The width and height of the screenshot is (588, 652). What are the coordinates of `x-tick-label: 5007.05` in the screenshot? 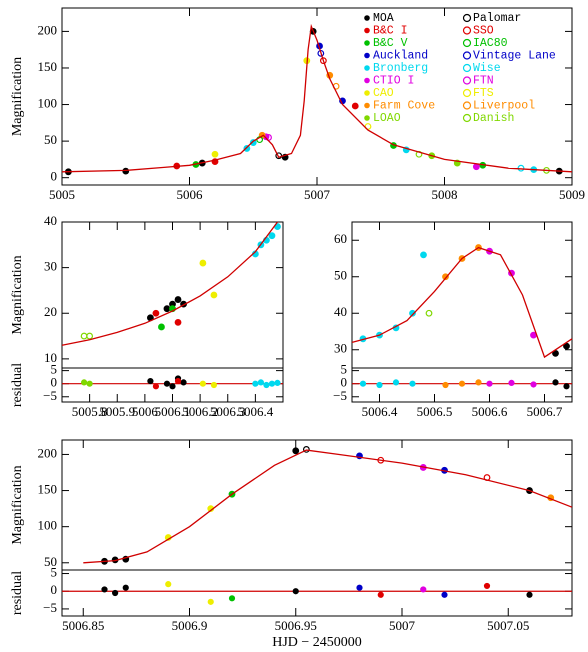 It's located at (508, 625).